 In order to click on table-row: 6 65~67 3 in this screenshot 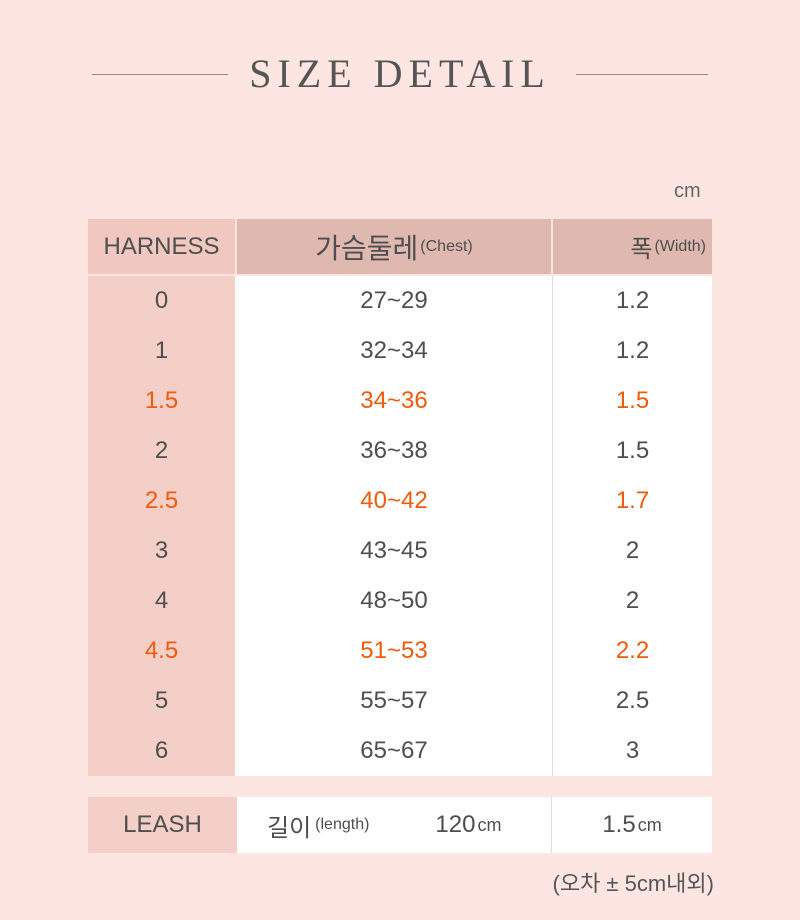, I will do `click(400, 751)`.